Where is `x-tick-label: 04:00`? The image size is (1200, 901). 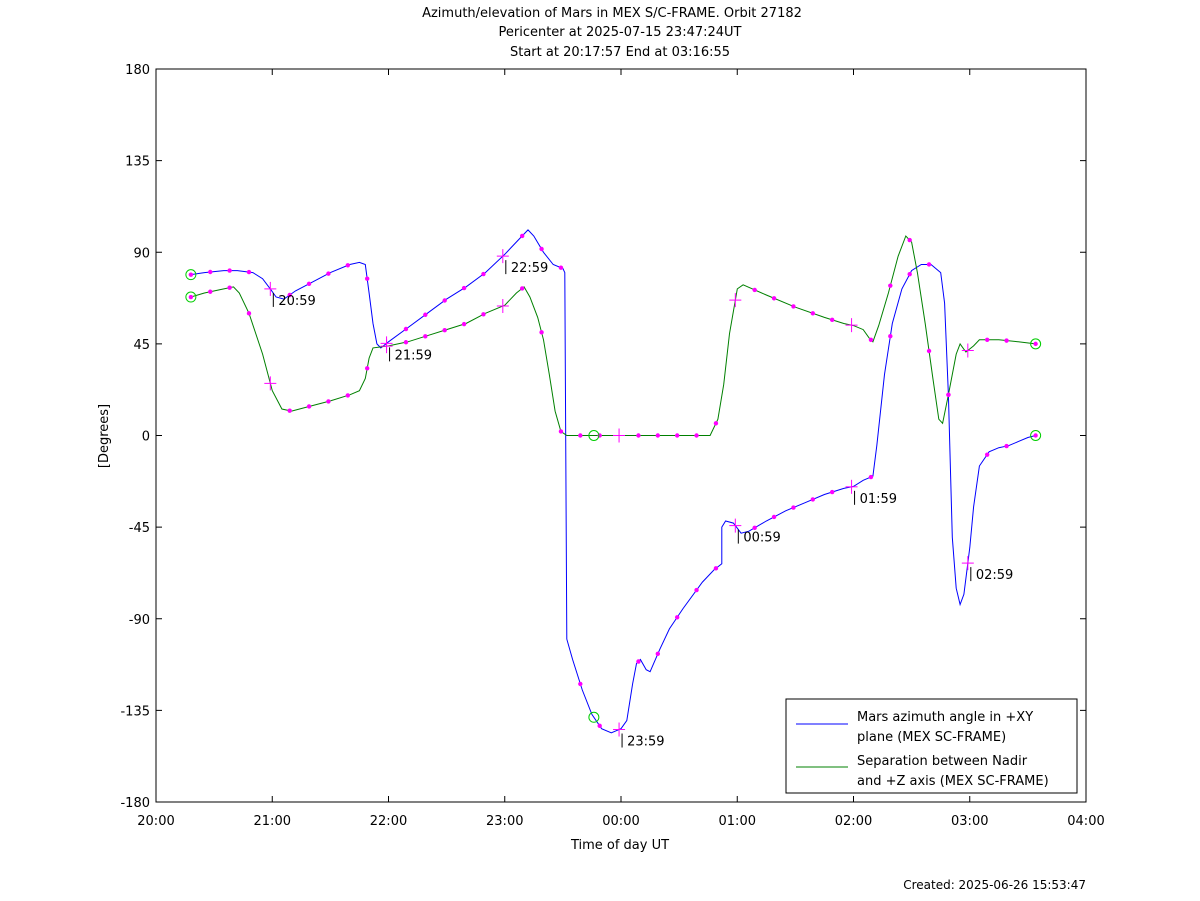 x-tick-label: 04:00 is located at coordinates (1085, 821).